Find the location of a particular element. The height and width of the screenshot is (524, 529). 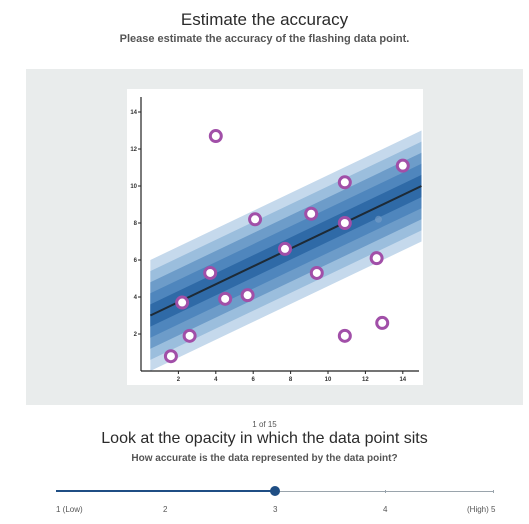

page-title: Estimate the accuracy is located at coordinates (264, 19).